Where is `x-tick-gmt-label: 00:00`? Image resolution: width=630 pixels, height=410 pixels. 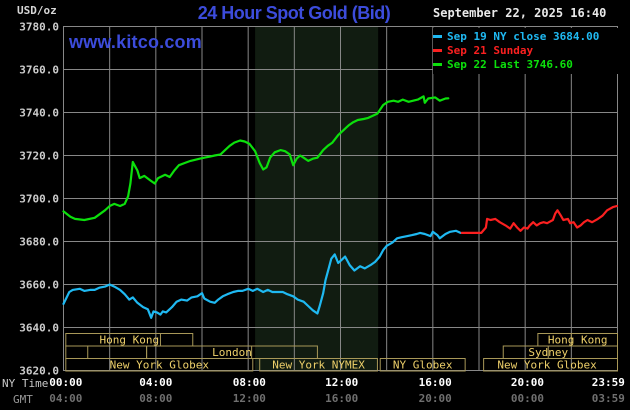
x-tick-gmt-label: 00:00 is located at coordinates (527, 398).